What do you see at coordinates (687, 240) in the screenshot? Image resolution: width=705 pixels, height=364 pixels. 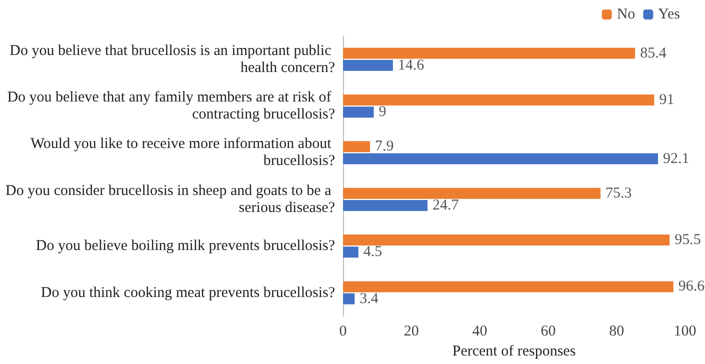 I see `data-label: 95.5` at bounding box center [687, 240].